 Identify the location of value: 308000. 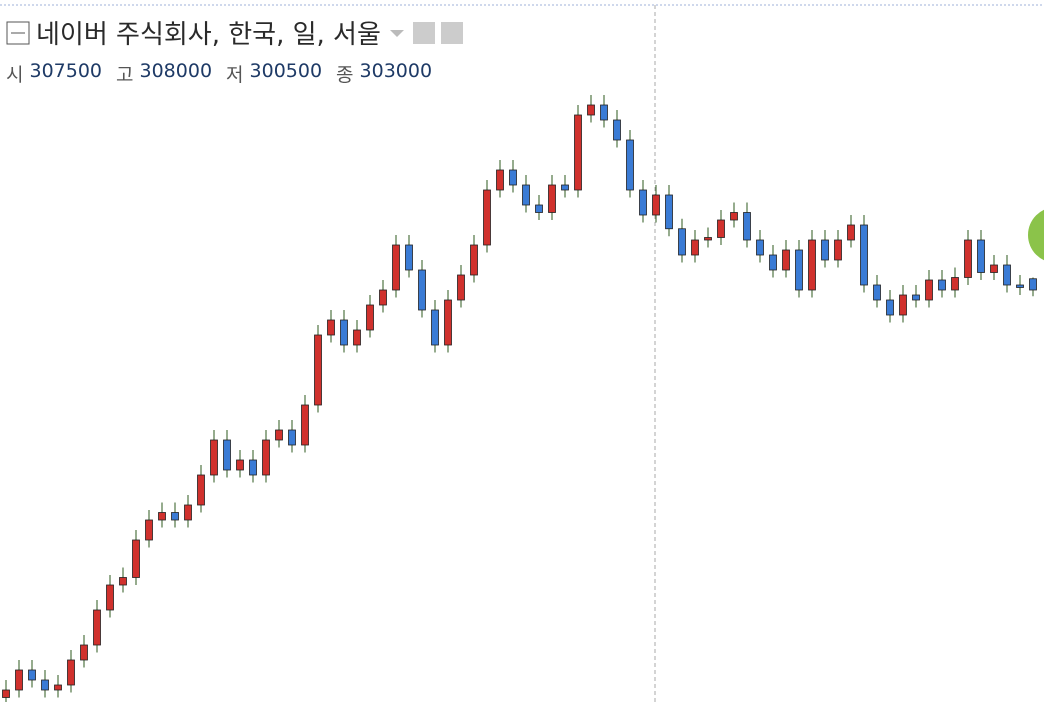
(176, 71).